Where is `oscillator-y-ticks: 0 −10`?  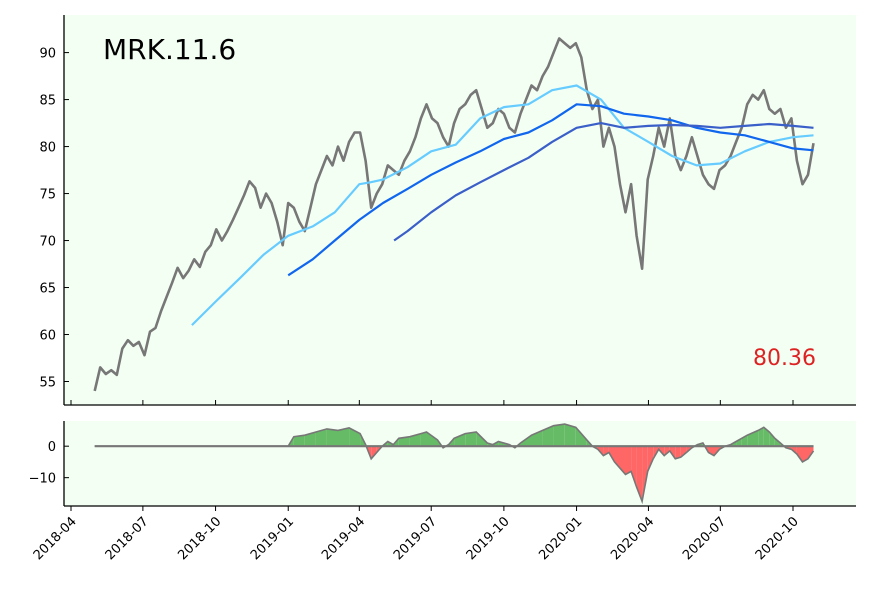
oscillator-y-ticks: 0 −10 is located at coordinates (49, 463).